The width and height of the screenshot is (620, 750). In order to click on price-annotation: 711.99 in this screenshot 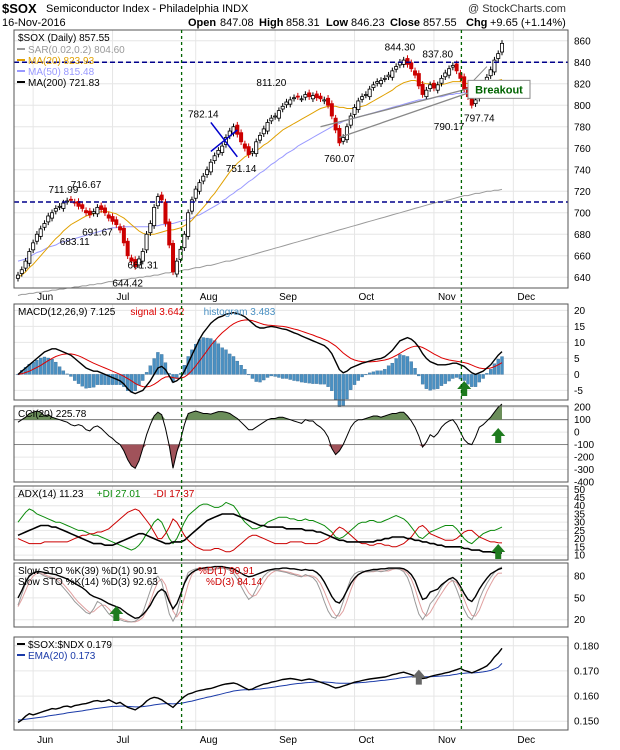, I will do `click(63, 190)`.